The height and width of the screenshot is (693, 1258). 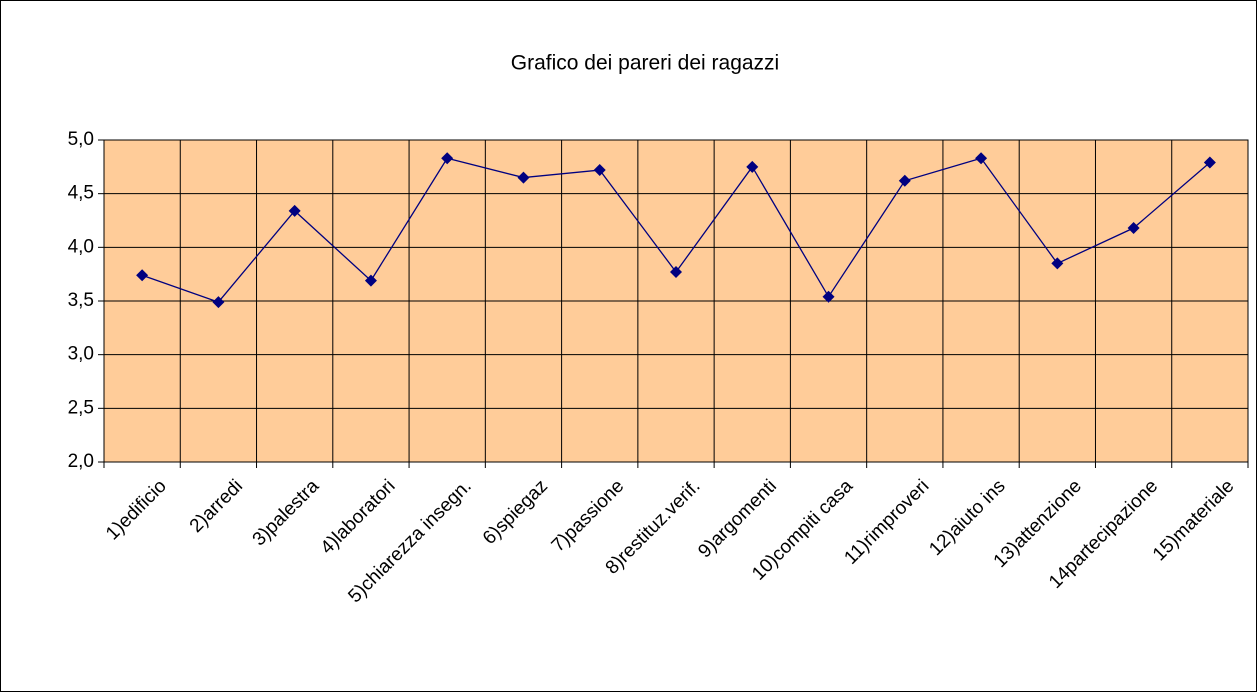 I want to click on y-tick-label: 5,0, so click(x=81, y=139).